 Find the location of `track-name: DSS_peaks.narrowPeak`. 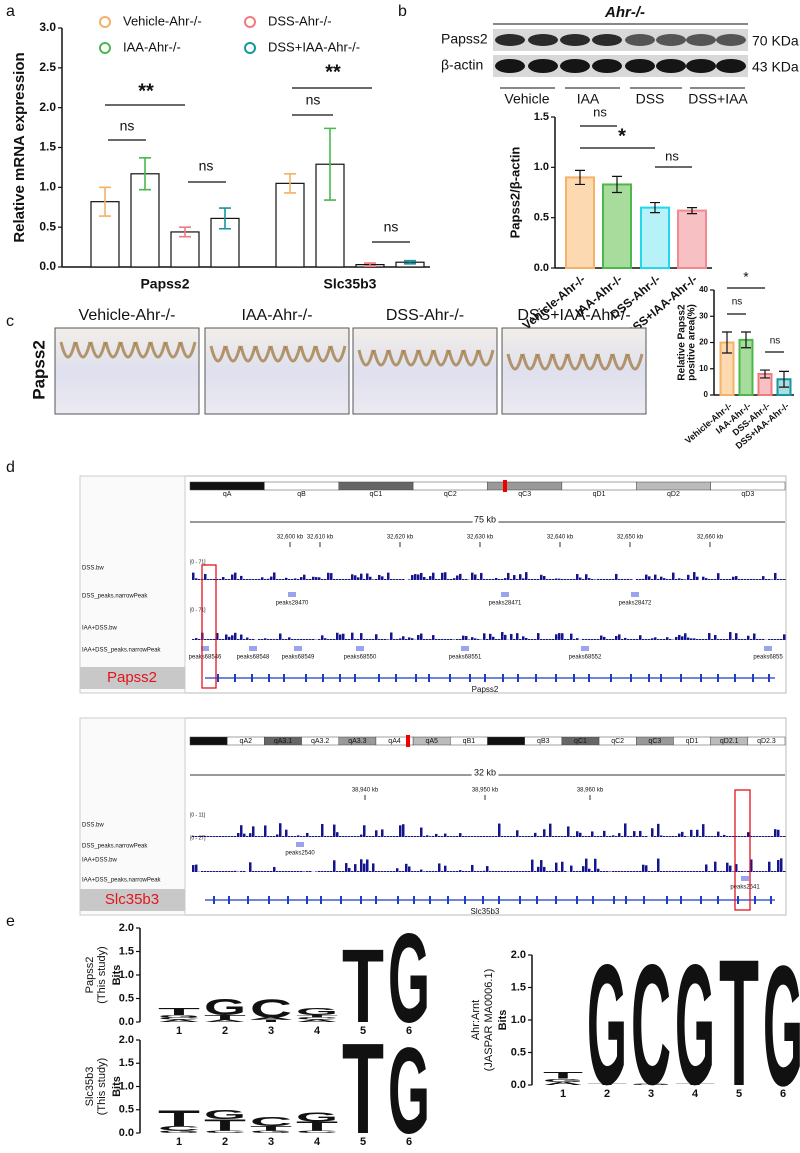

track-name: DSS_peaks.narrowPeak is located at coordinates (115, 597).